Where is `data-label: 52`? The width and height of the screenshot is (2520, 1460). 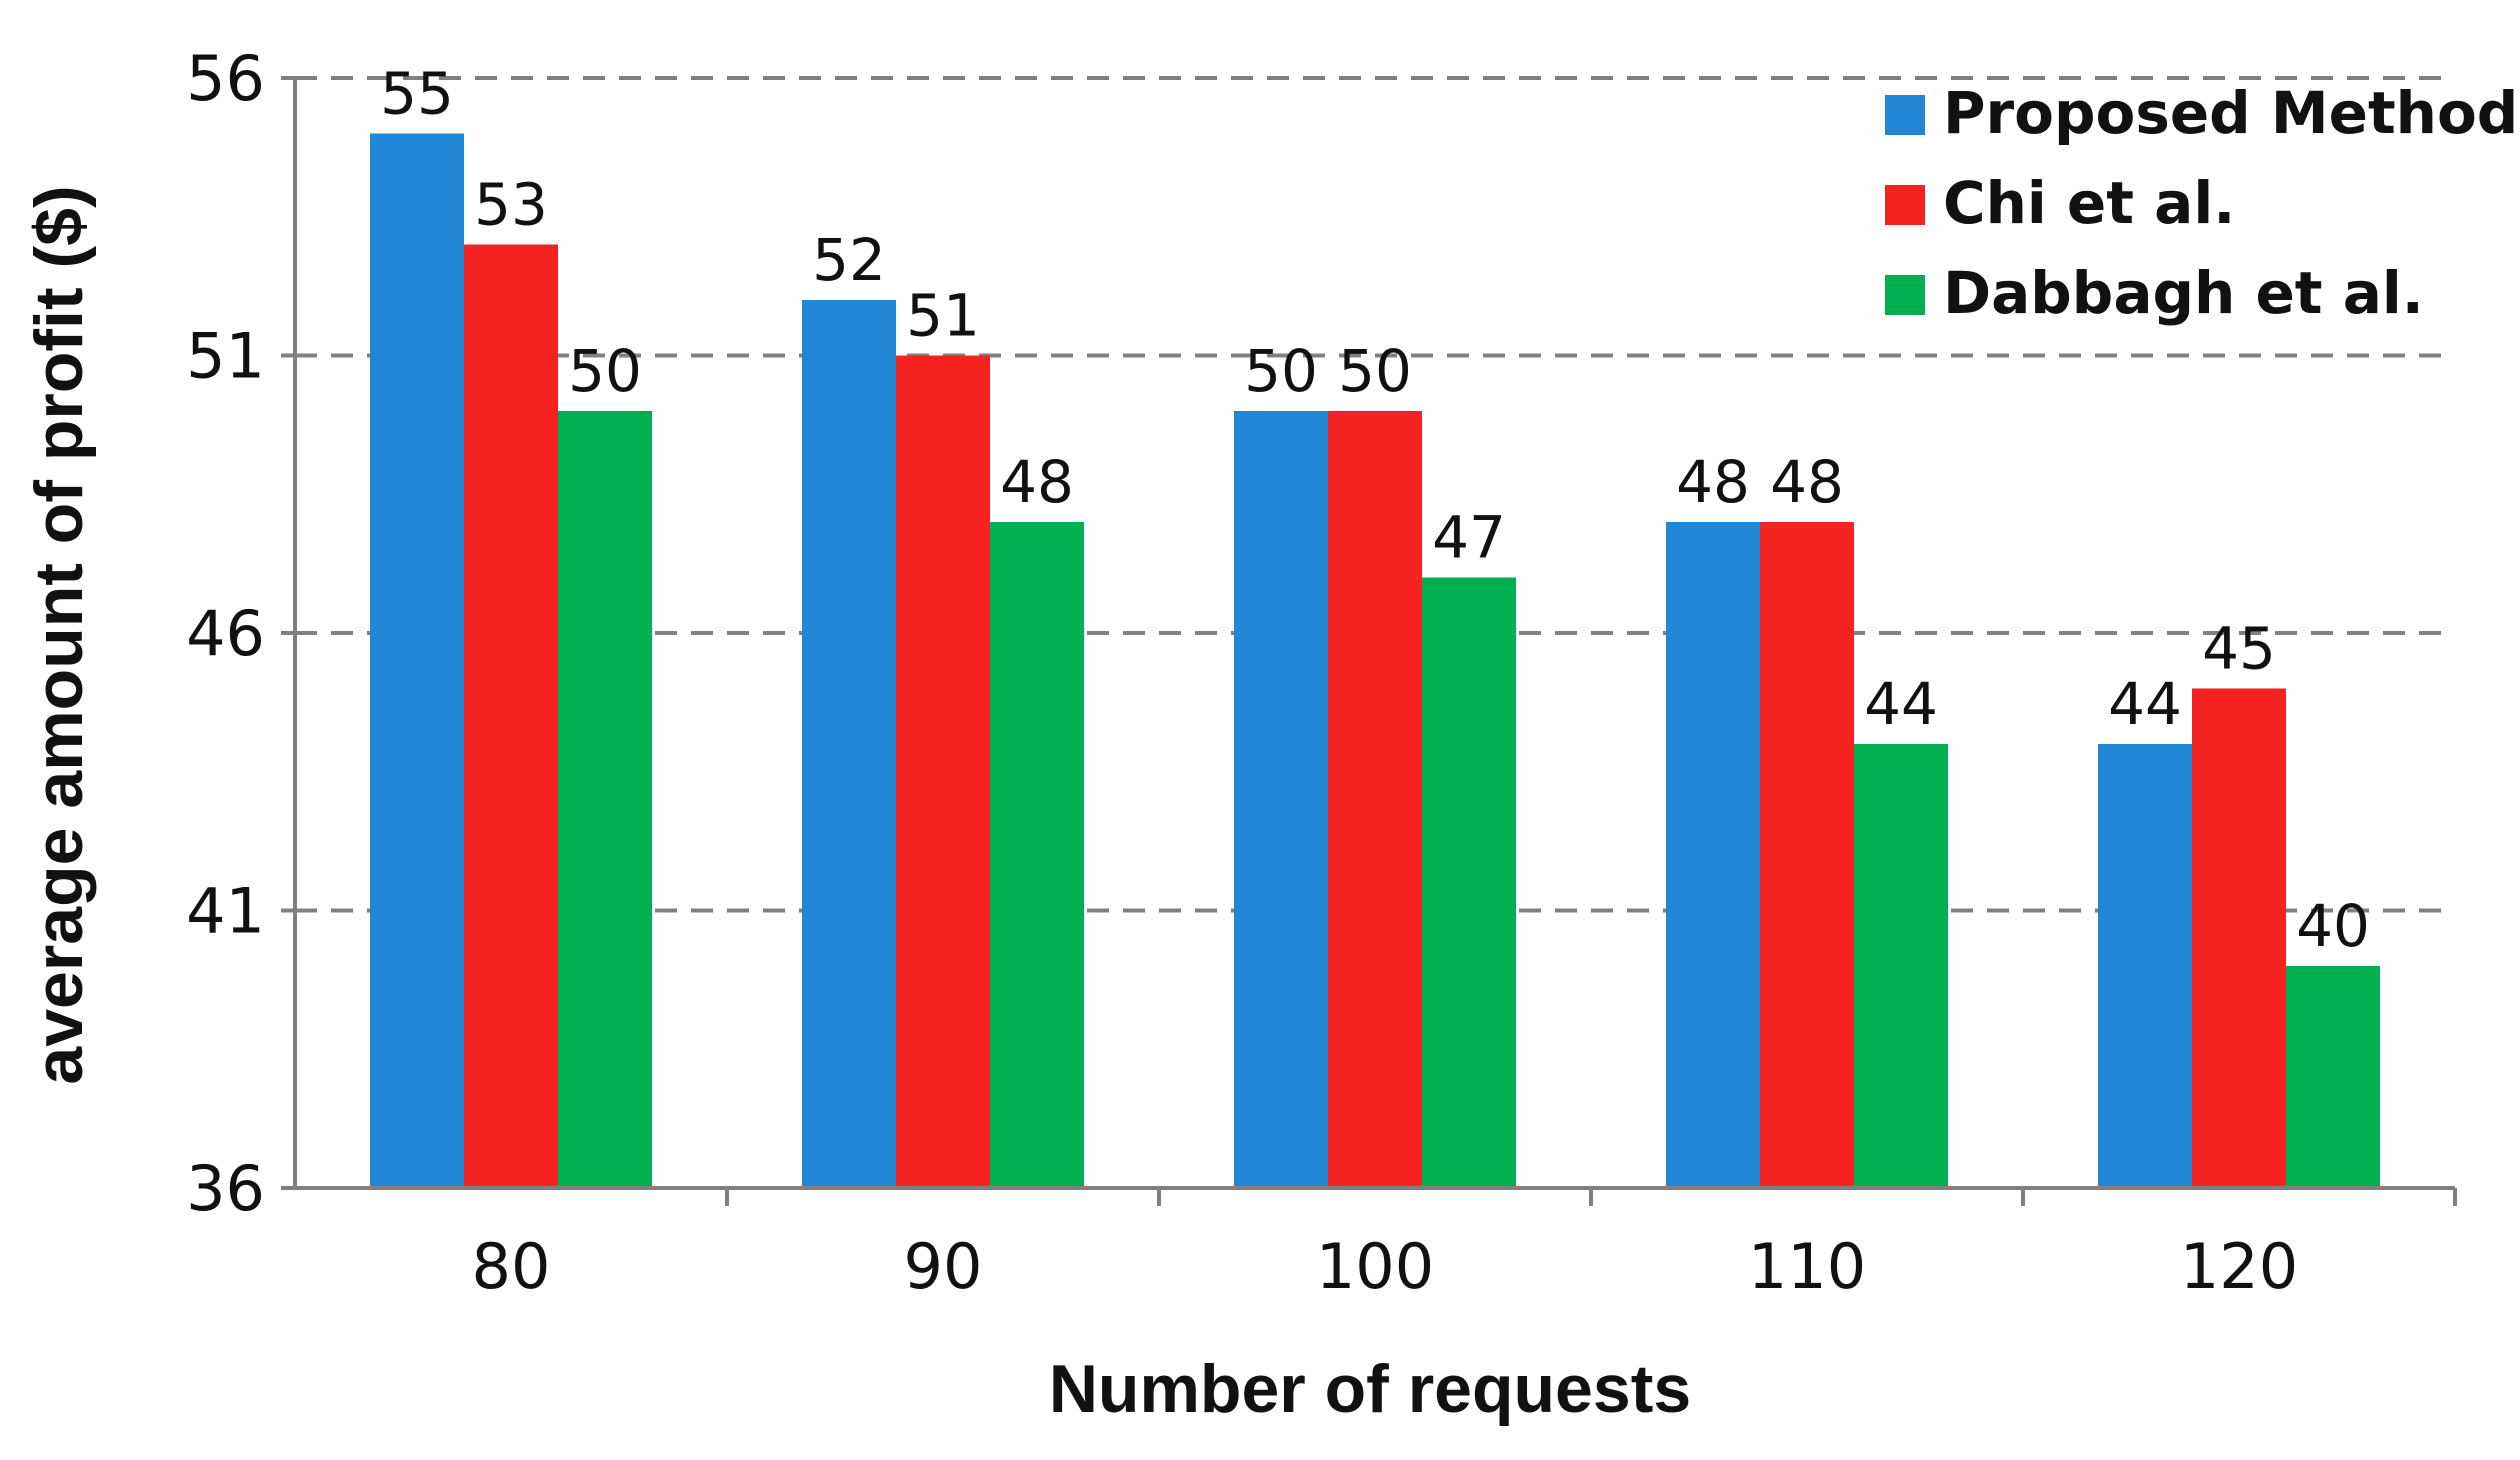 data-label: 52 is located at coordinates (849, 260).